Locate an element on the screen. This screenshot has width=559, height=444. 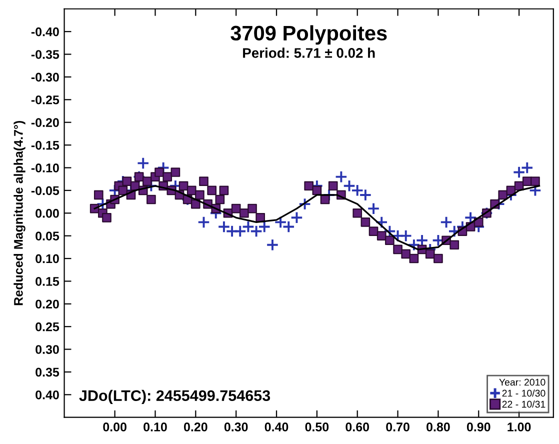
x-tick-label: 0.30 is located at coordinates (236, 427).